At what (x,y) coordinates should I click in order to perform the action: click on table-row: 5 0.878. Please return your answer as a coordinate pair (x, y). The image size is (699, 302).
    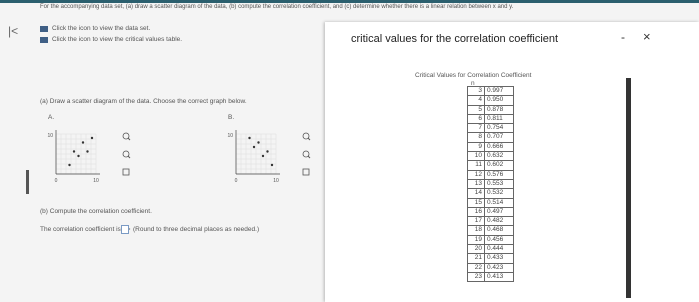
    Looking at the image, I should click on (490, 109).